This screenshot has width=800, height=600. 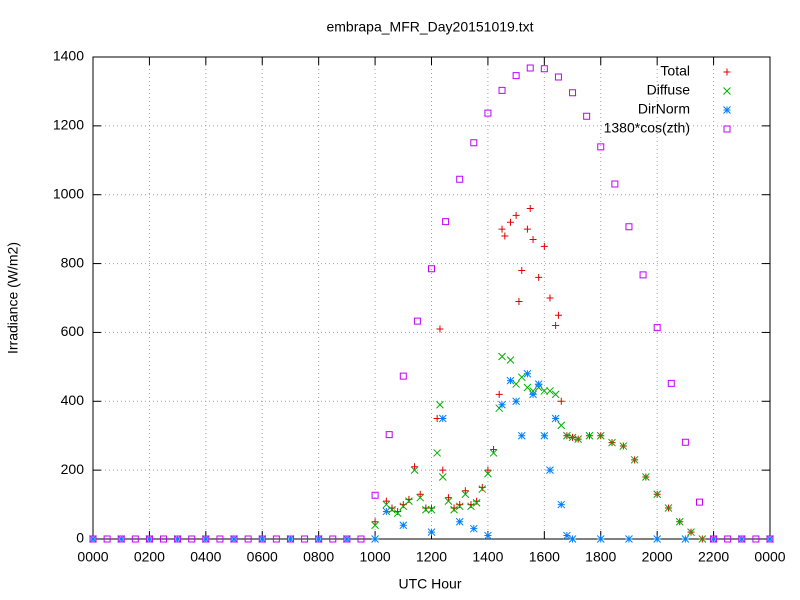 I want to click on x-tick-label: 1200, so click(x=431, y=557).